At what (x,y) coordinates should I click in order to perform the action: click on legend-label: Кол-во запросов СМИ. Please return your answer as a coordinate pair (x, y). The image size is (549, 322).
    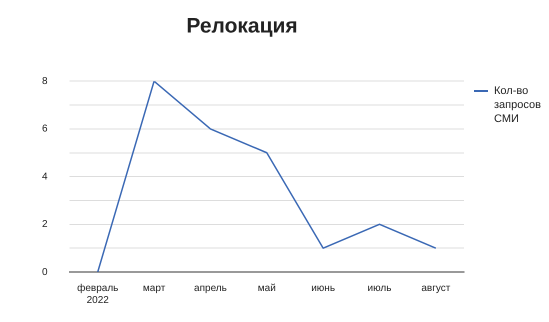
    Looking at the image, I should click on (518, 105).